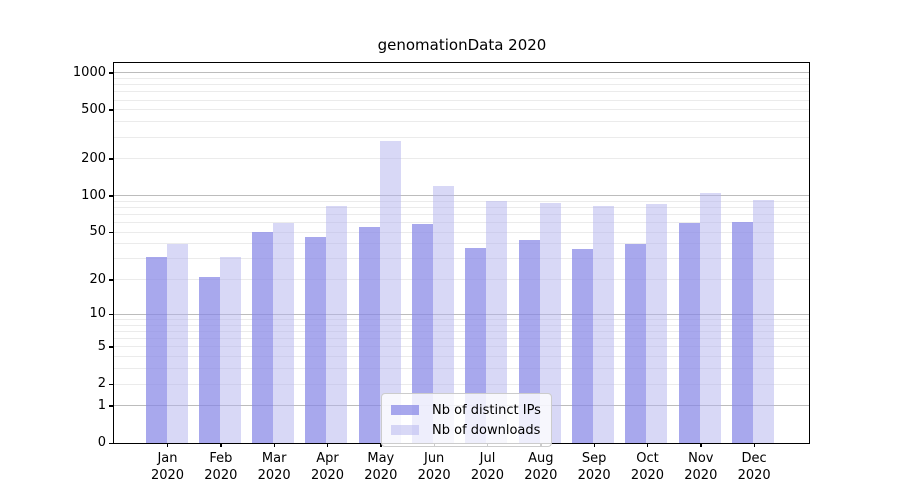 The height and width of the screenshot is (500, 900). I want to click on bar-downloads-apr, so click(337, 324).